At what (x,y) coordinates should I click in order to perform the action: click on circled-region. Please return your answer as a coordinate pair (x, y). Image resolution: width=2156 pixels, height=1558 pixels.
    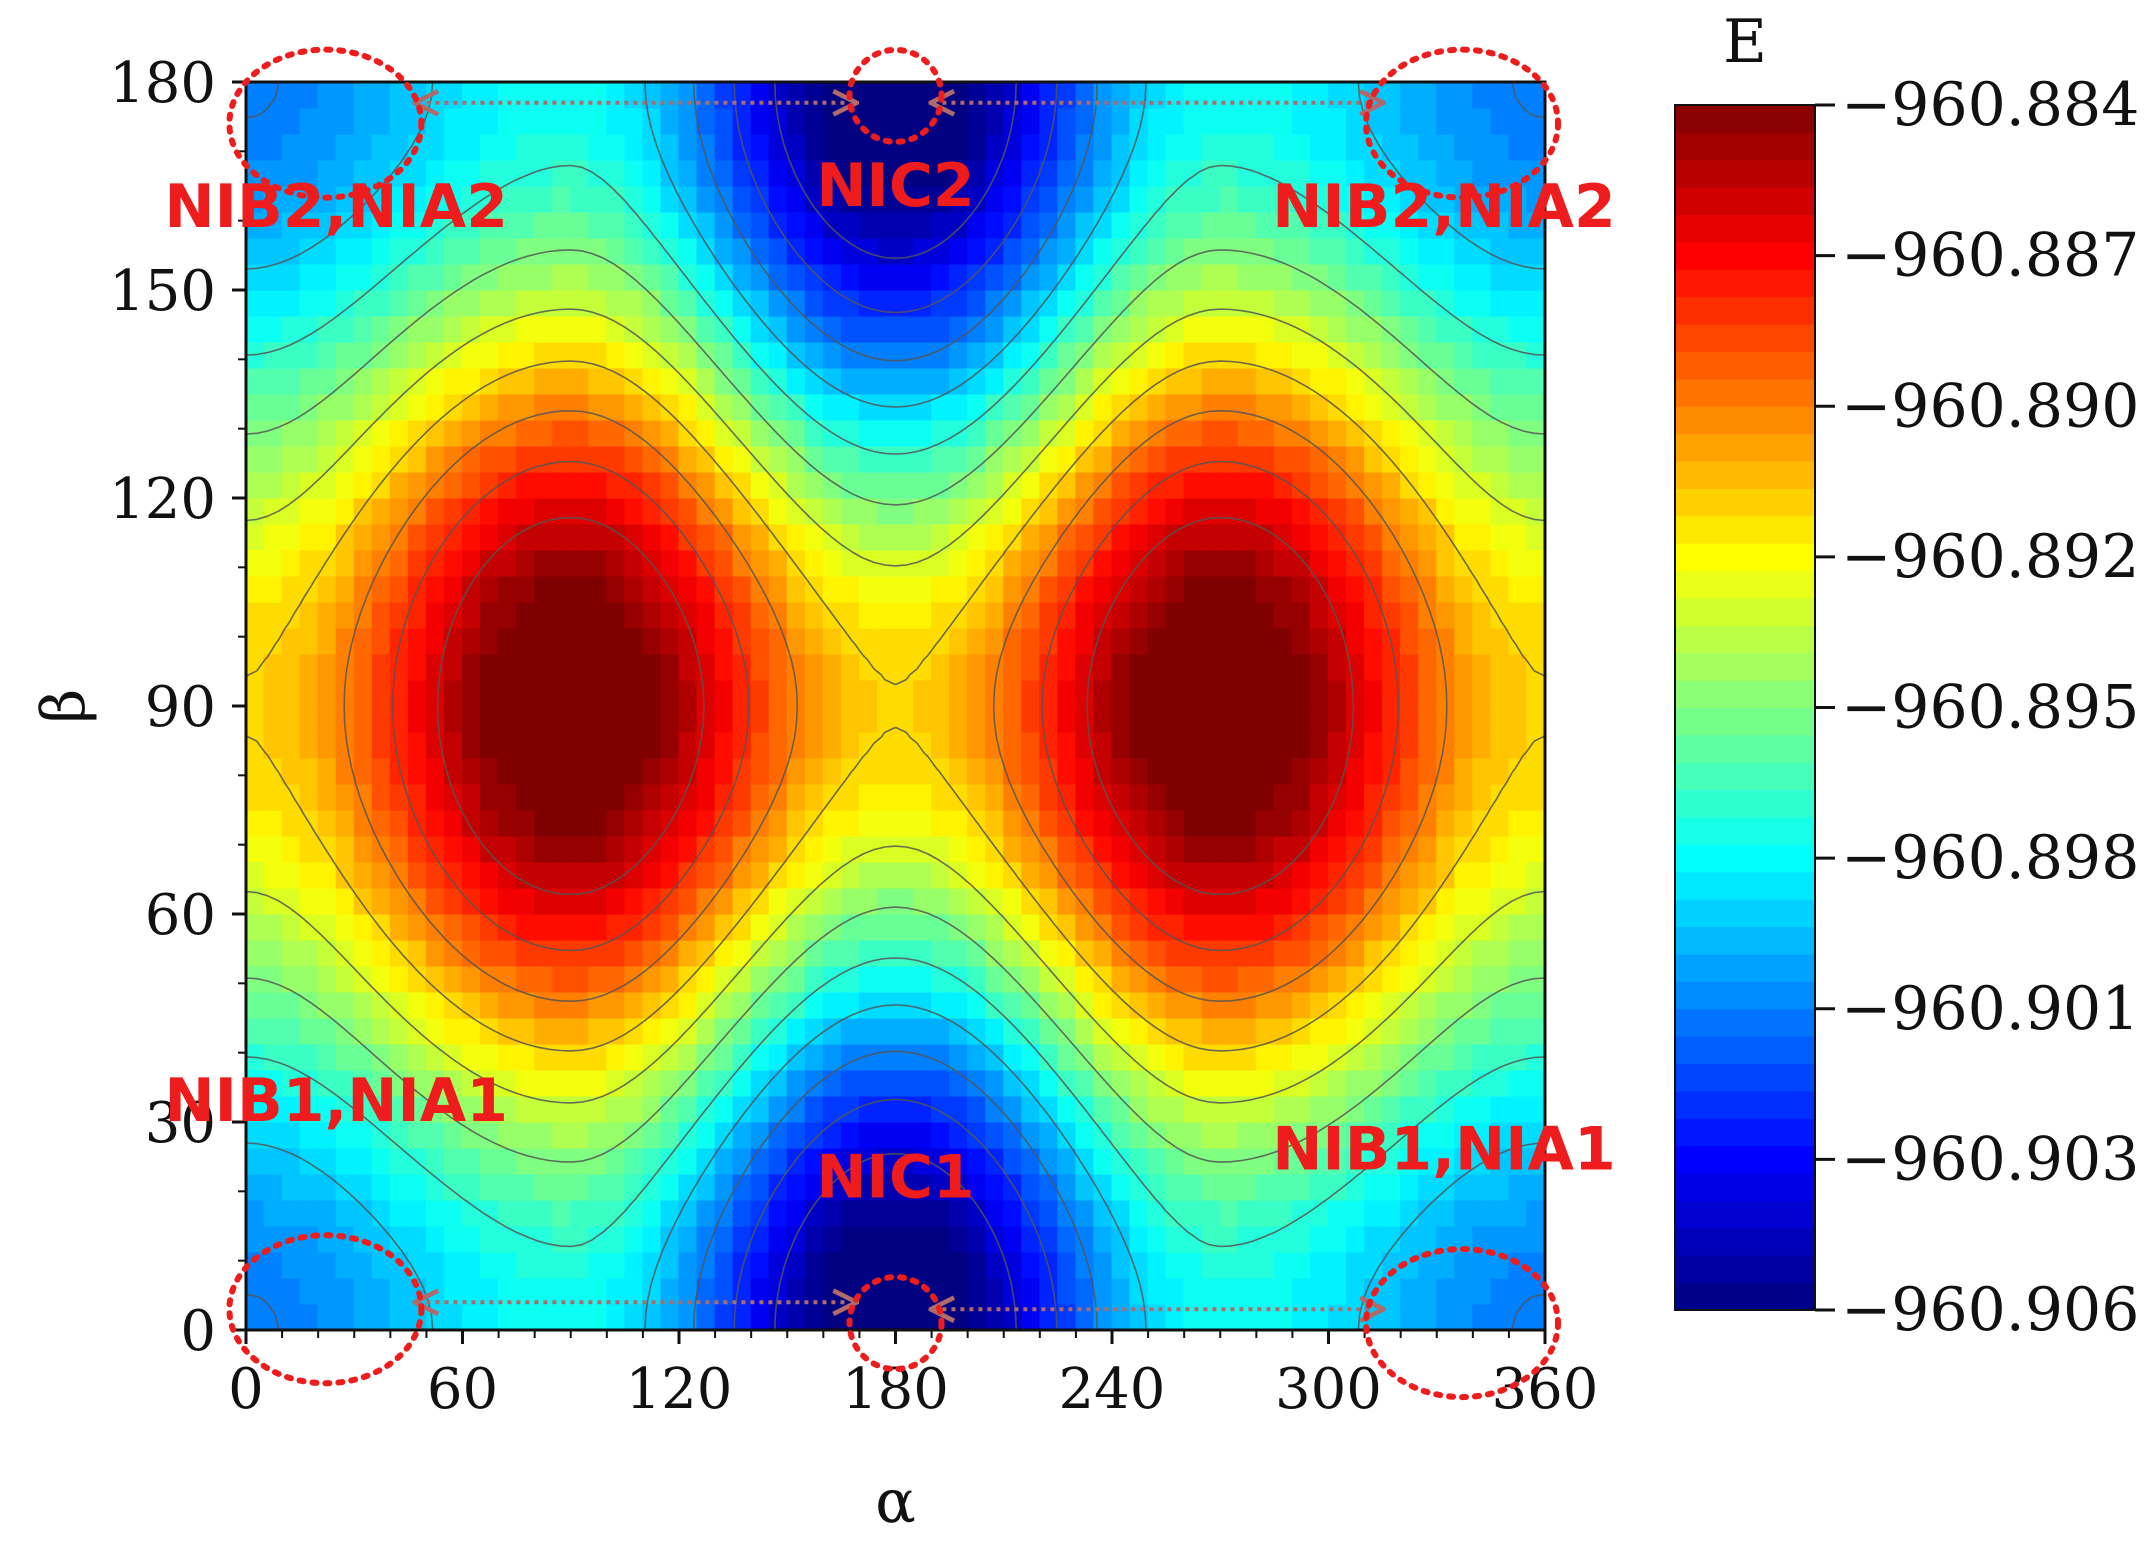
    Looking at the image, I should click on (1462, 123).